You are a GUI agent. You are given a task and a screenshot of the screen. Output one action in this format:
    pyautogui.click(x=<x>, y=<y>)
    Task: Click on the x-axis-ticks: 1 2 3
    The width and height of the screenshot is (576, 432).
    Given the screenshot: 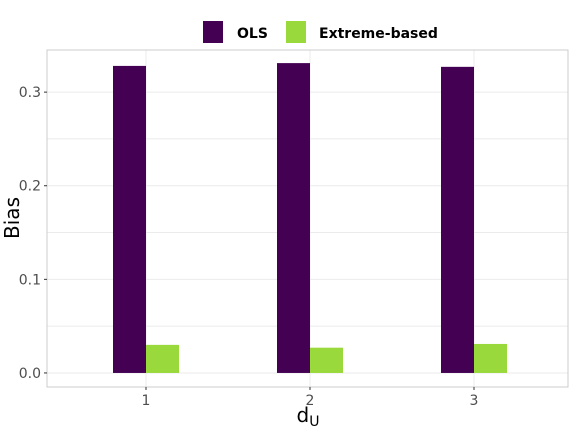 What is the action you would take?
    pyautogui.click(x=310, y=398)
    